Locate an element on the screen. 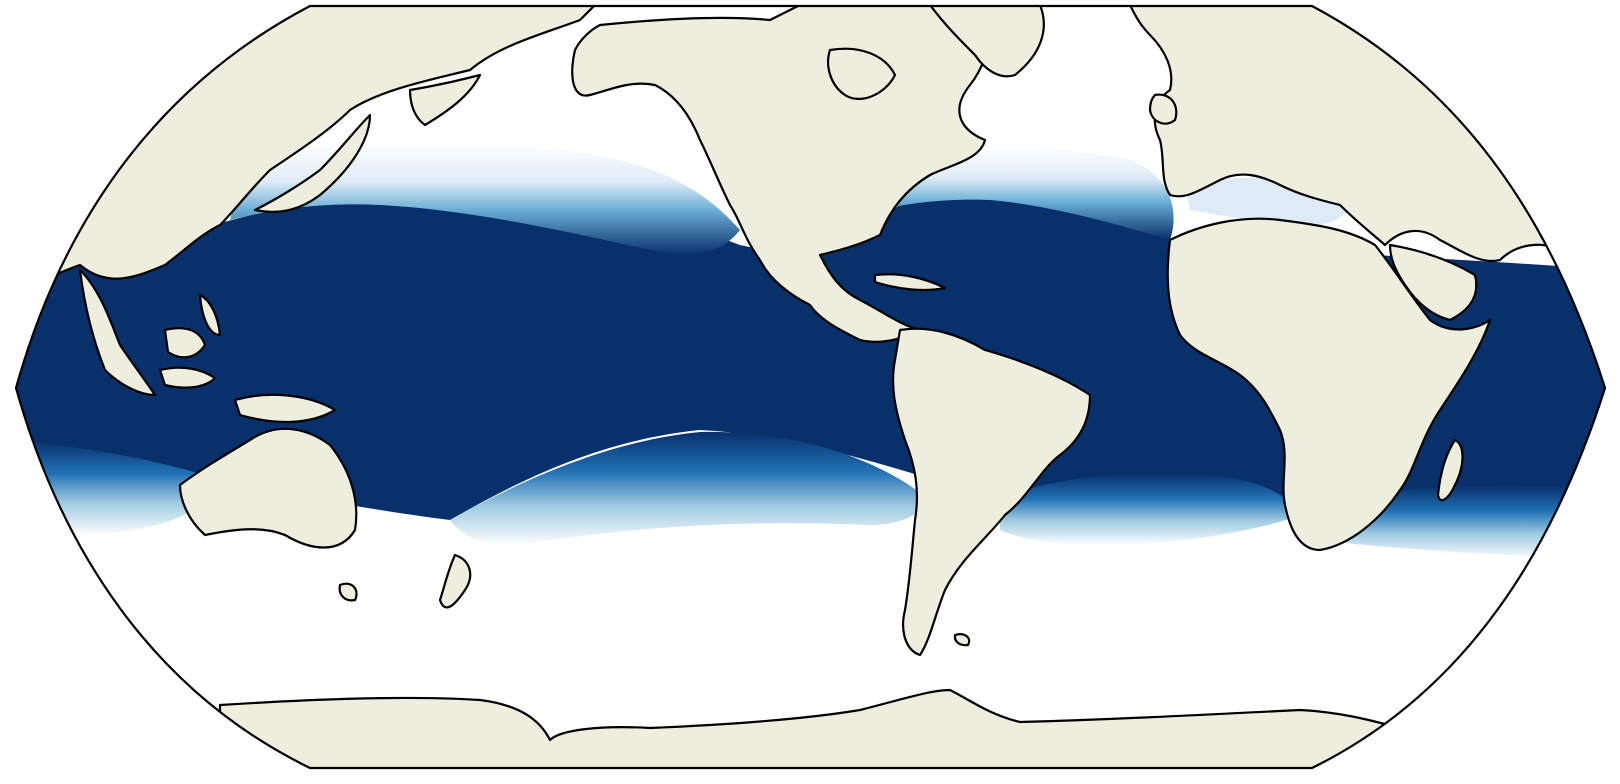  antarctica is located at coordinates (810, 728).